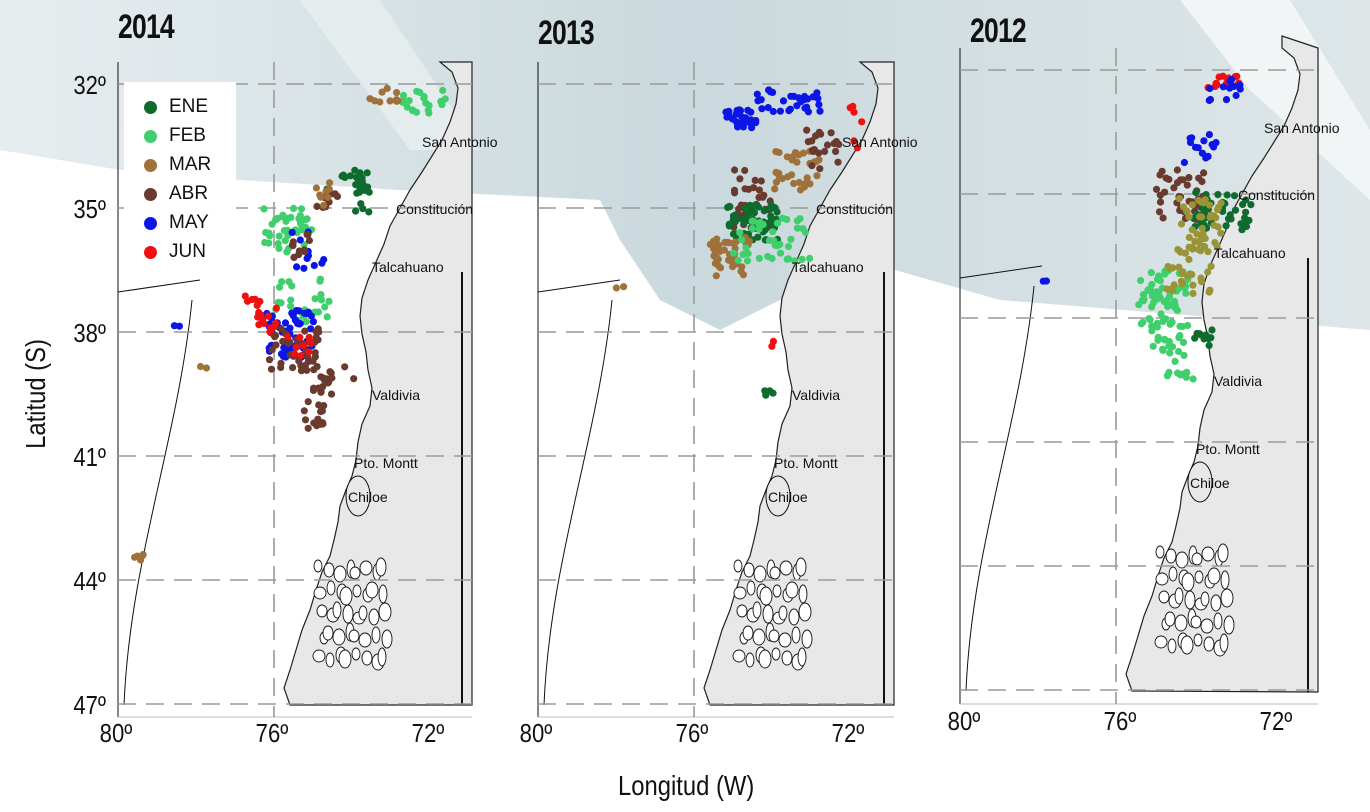 The height and width of the screenshot is (812, 1370). What do you see at coordinates (1120, 721) in the screenshot?
I see `lon-tick-76-p3: 76º` at bounding box center [1120, 721].